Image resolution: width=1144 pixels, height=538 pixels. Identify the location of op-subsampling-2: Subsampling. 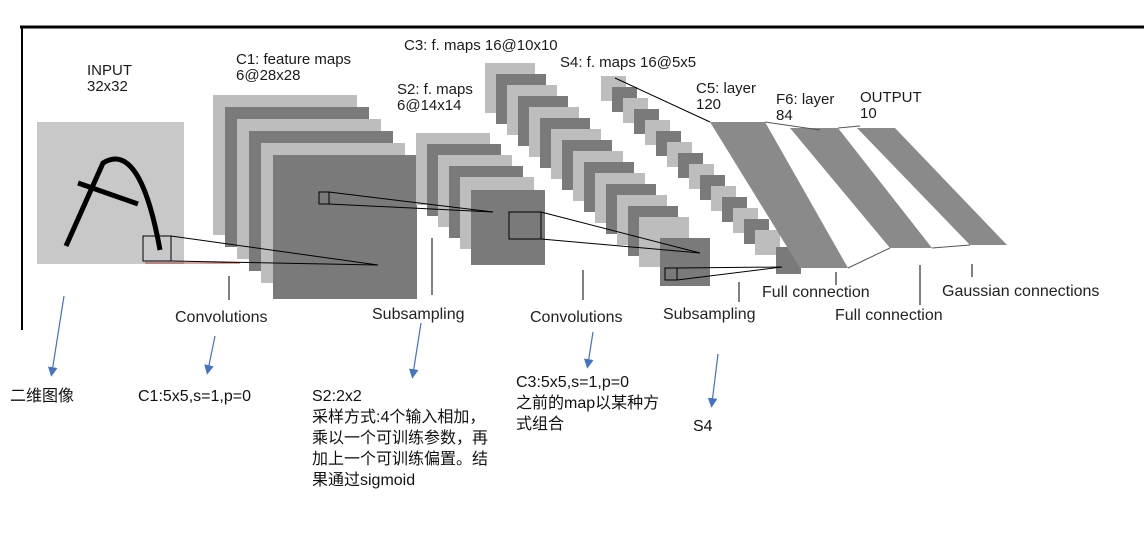
(709, 314).